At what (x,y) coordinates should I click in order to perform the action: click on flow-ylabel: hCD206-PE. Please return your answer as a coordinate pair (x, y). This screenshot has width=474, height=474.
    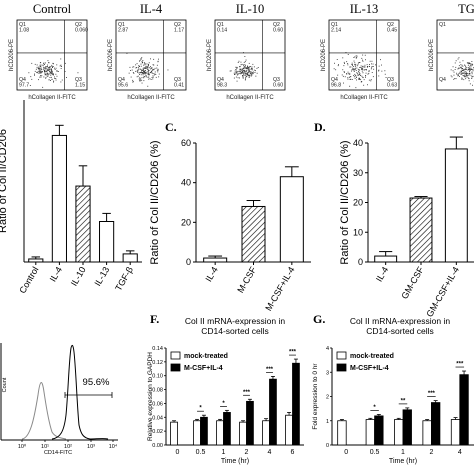
    Looking at the image, I should click on (324, 55).